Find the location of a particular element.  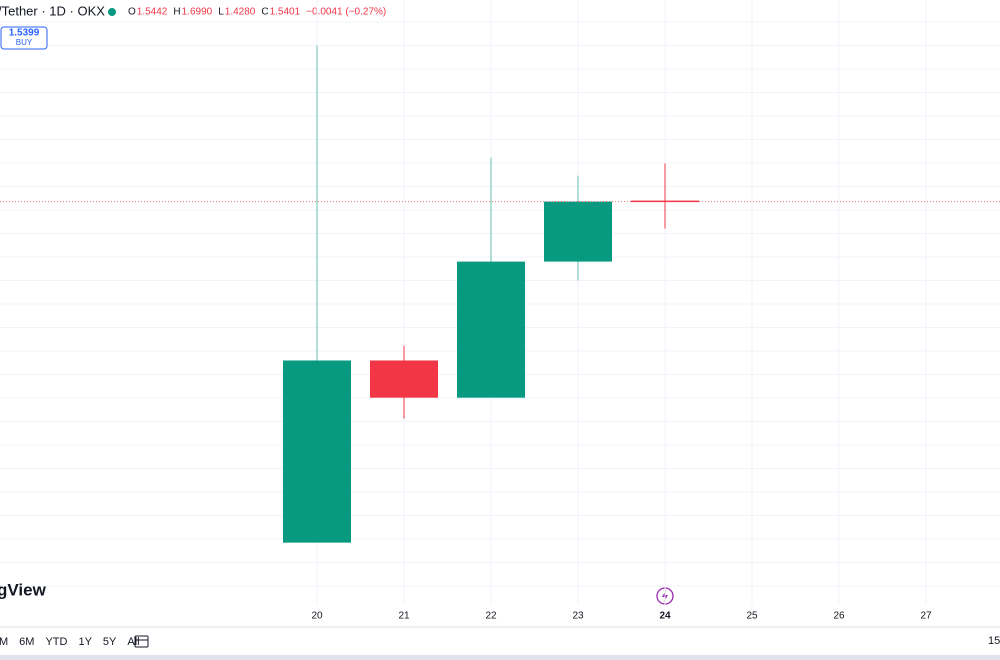

corner-label: 15 is located at coordinates (994, 641).